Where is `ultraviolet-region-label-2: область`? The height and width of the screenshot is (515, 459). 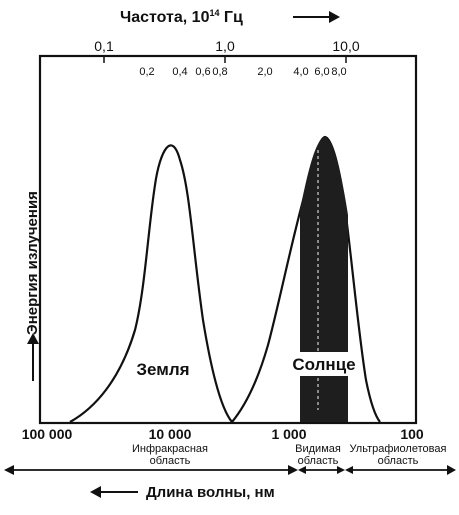
ultraviolet-region-label-2: область is located at coordinates (398, 461).